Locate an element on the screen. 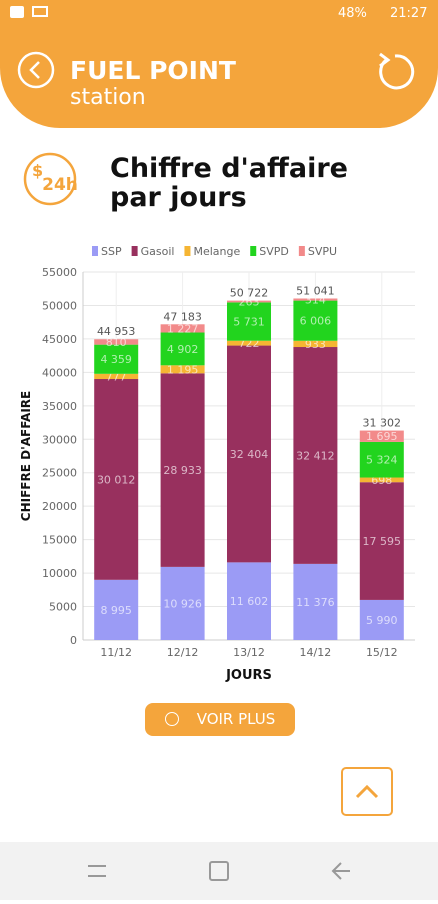  value-label: 1 695 is located at coordinates (382, 436).